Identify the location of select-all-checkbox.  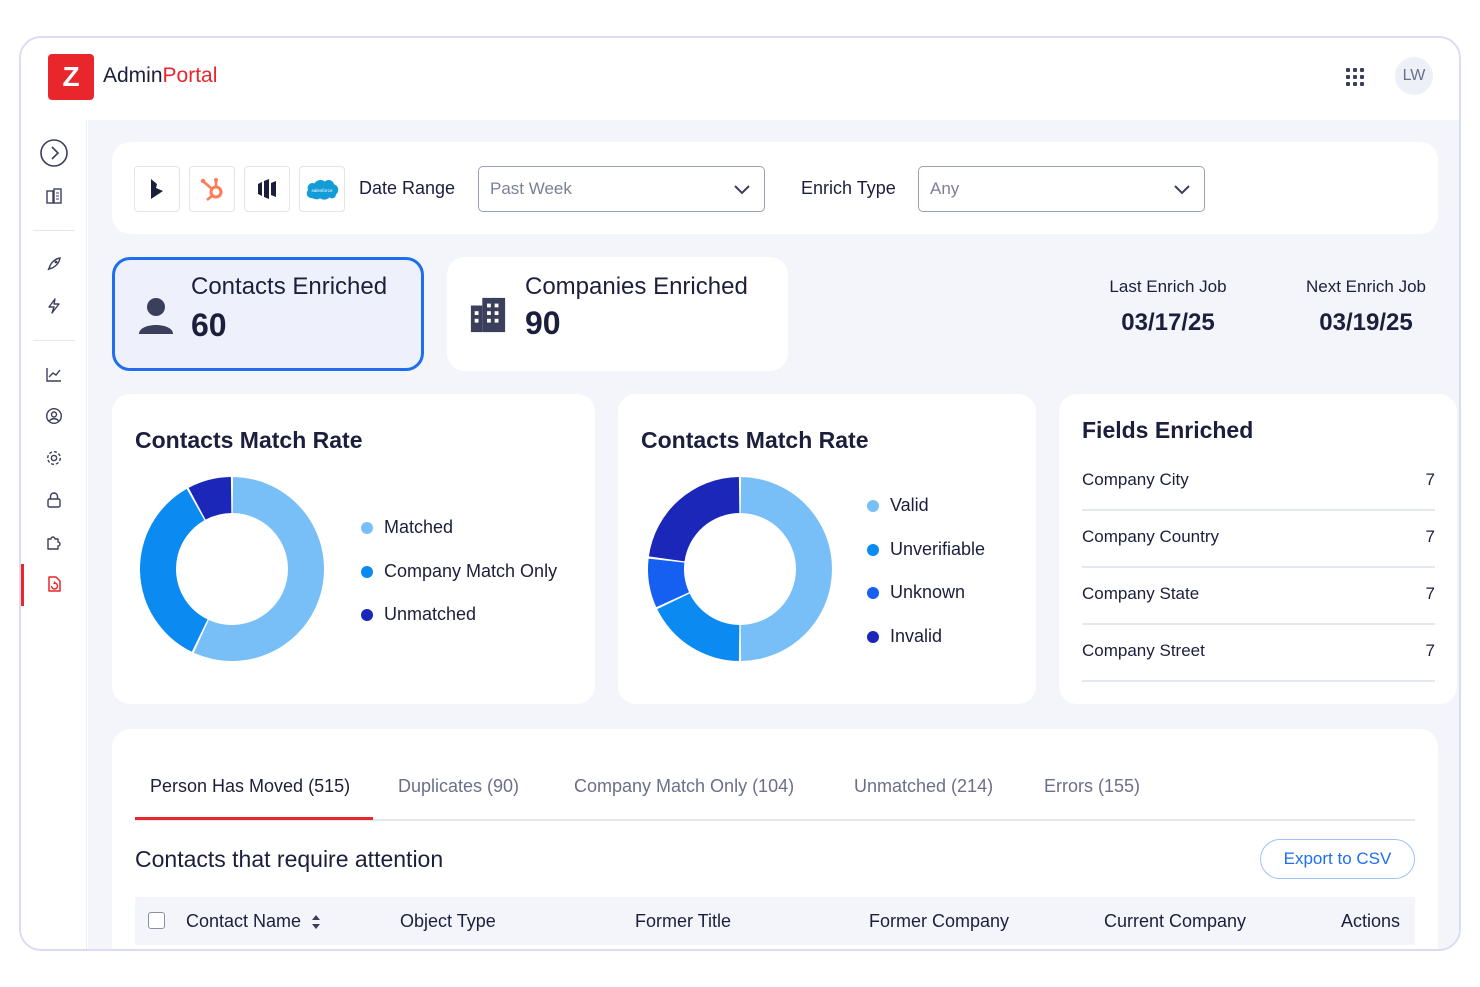
(156, 920).